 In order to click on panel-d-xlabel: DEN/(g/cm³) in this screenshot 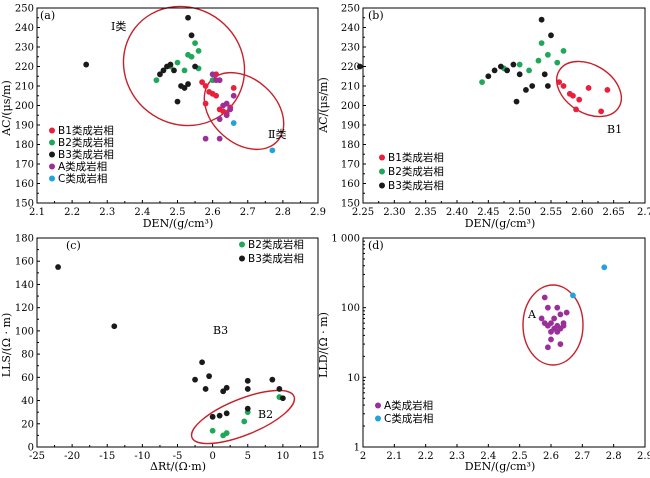, I will do `click(500, 466)`.